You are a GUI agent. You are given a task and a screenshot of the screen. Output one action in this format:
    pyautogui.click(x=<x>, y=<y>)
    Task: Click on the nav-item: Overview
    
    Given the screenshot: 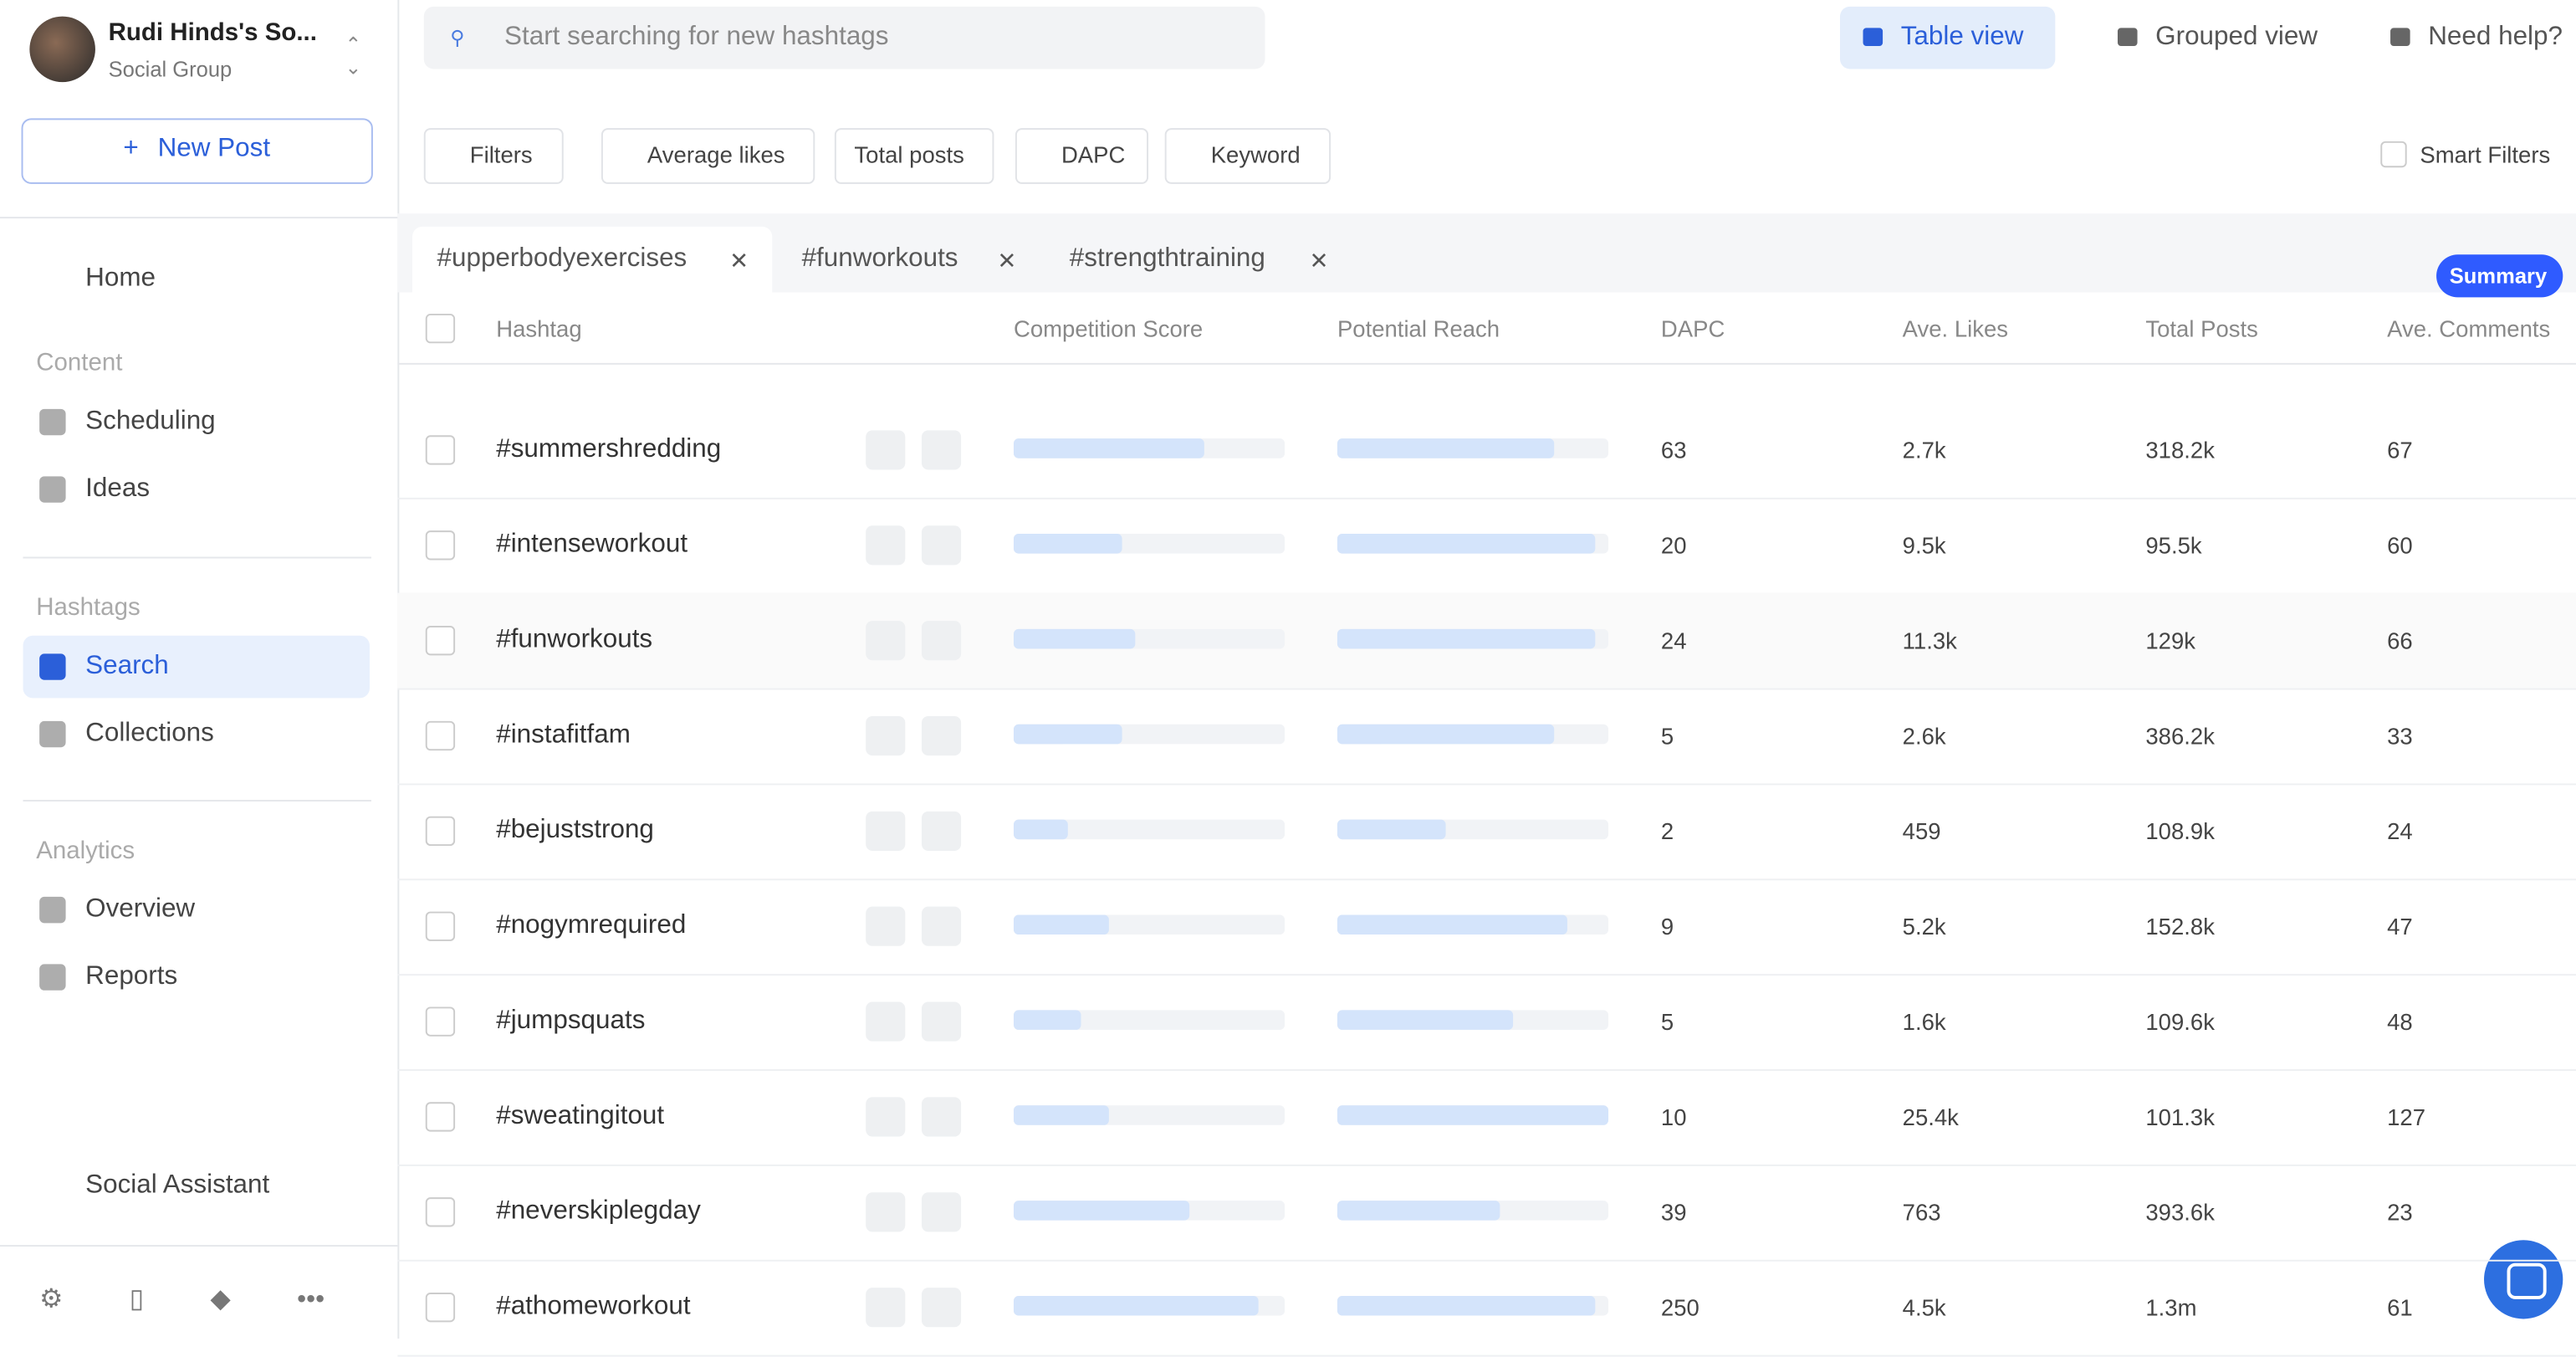 What is the action you would take?
    pyautogui.click(x=140, y=909)
    